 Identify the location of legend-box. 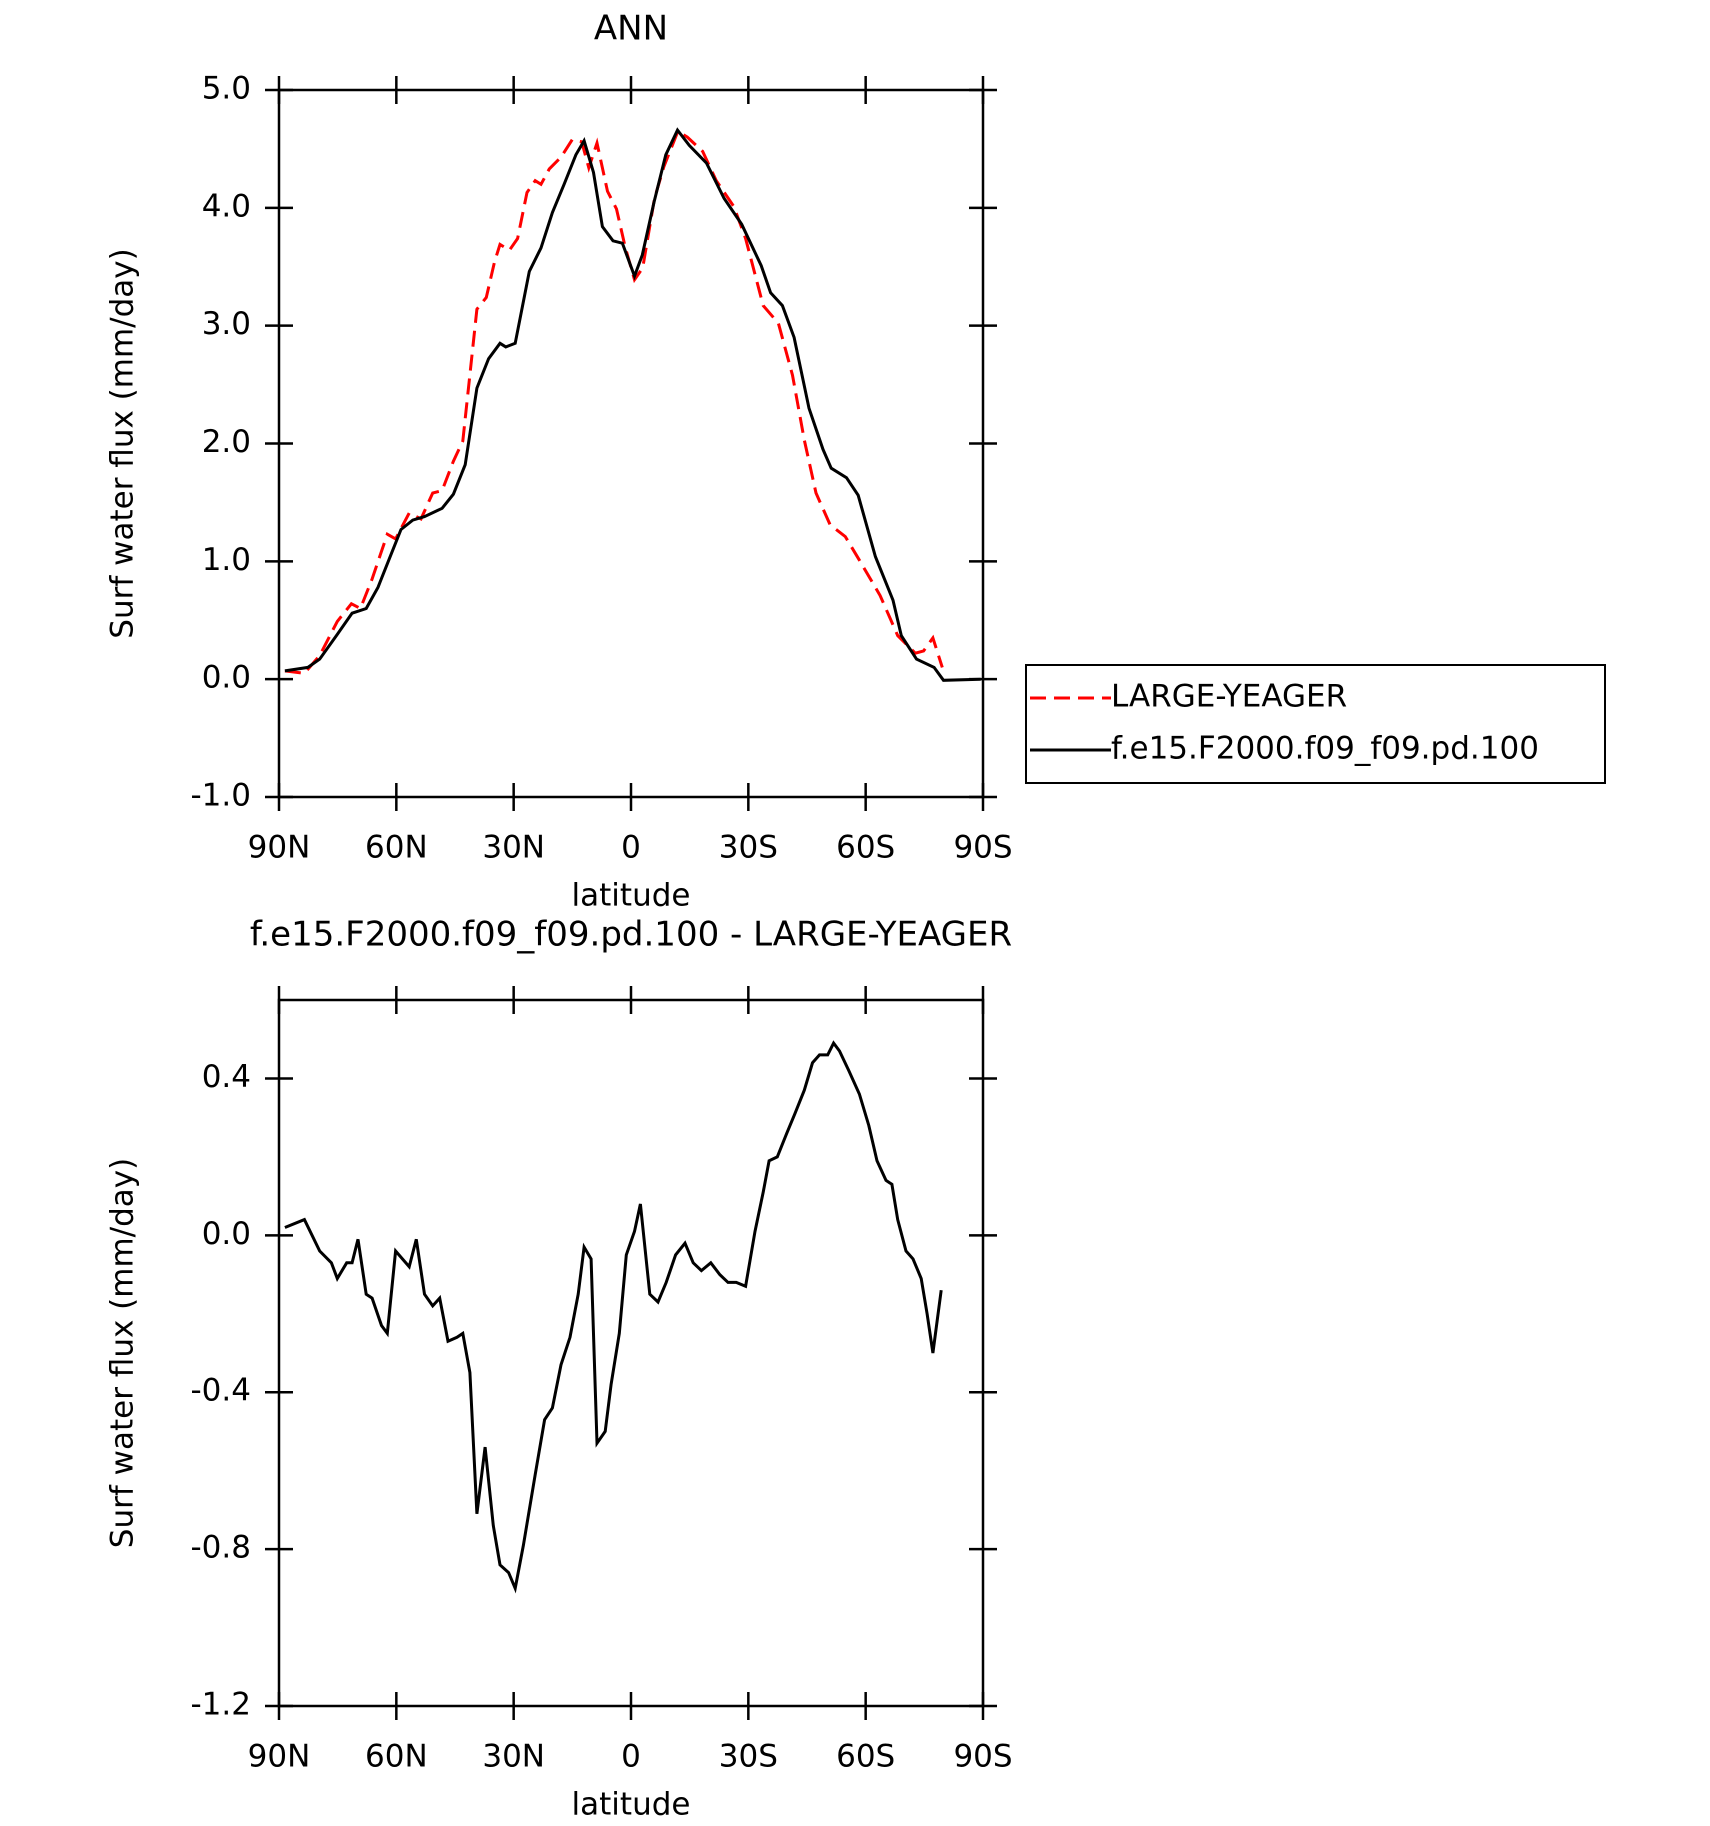
(1315, 724).